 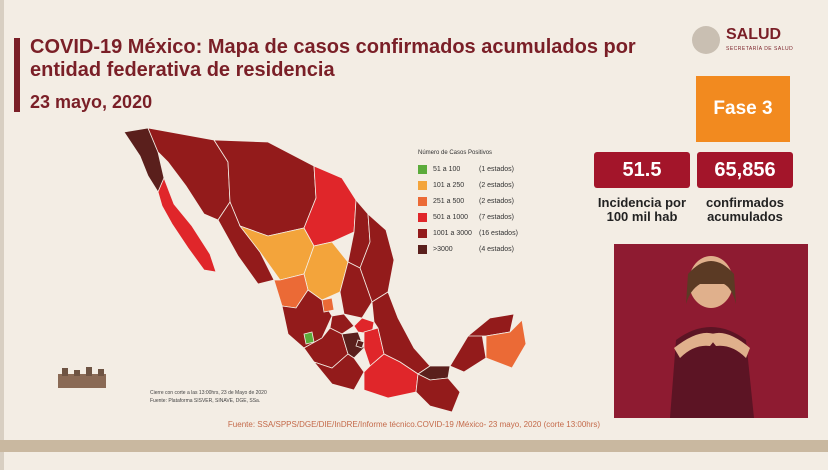 I want to click on map-state-guerrero, so click(x=338, y=372).